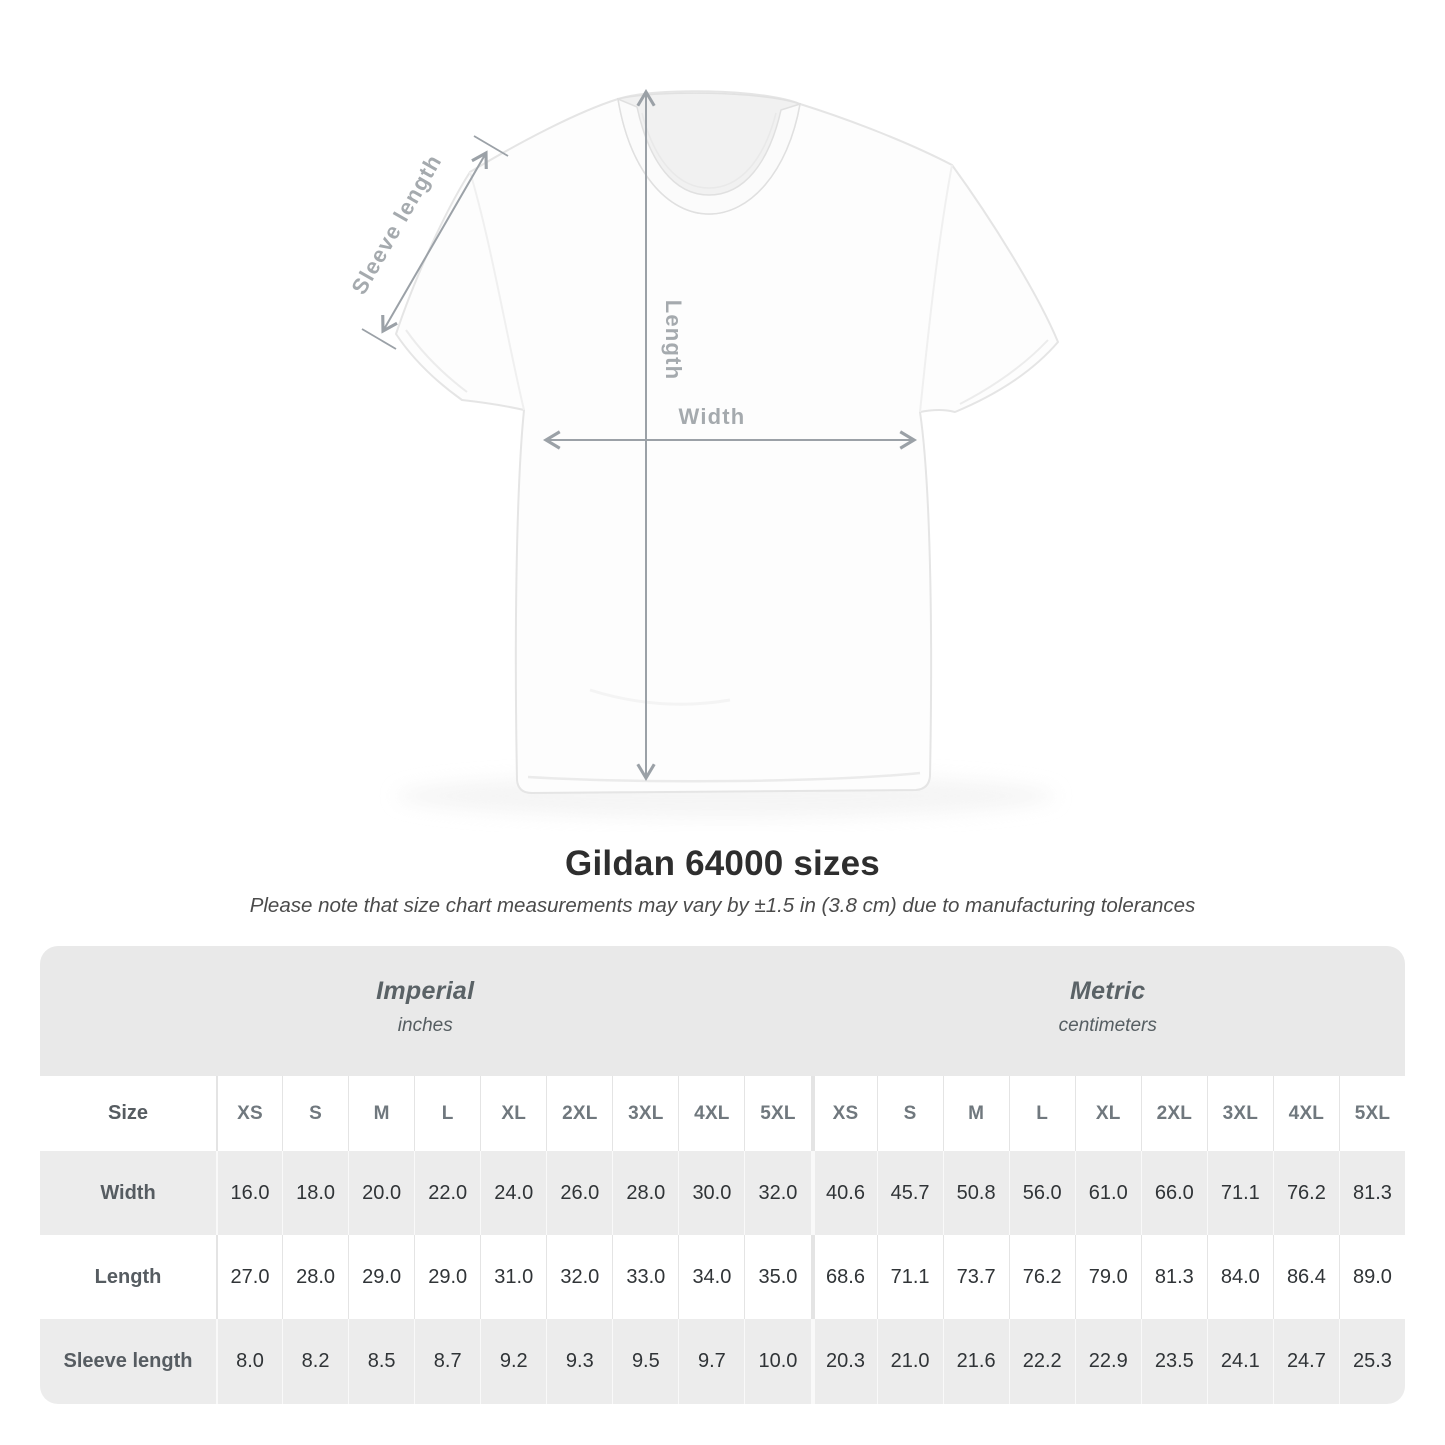 The width and height of the screenshot is (1445, 1445). I want to click on cell-length-imperial-3xl: 33.0, so click(645, 1277).